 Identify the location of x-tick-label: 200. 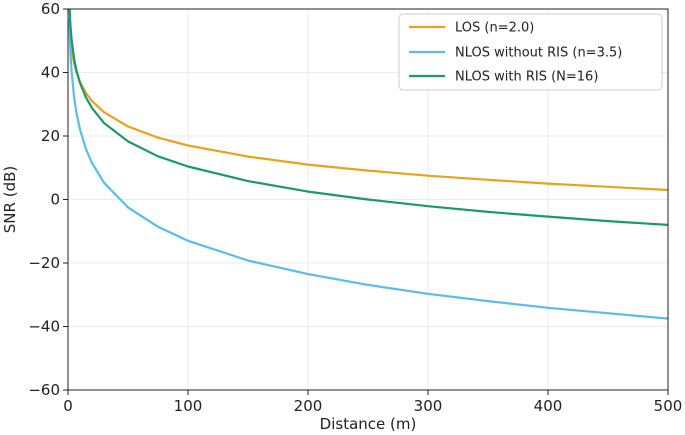
(308, 406).